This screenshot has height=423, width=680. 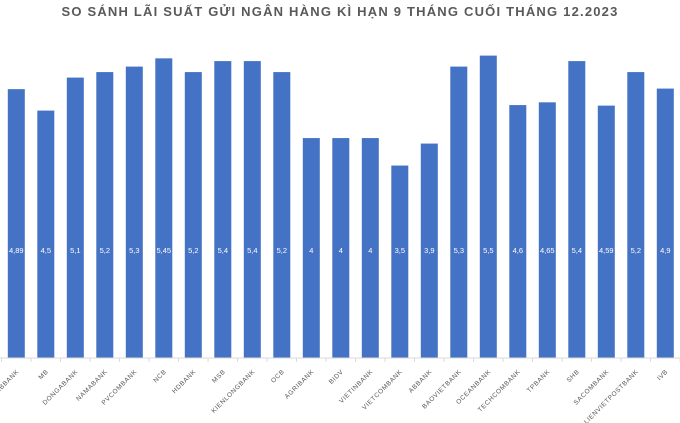 What do you see at coordinates (459, 250) in the screenshot?
I see `data-label-15: 5,3` at bounding box center [459, 250].